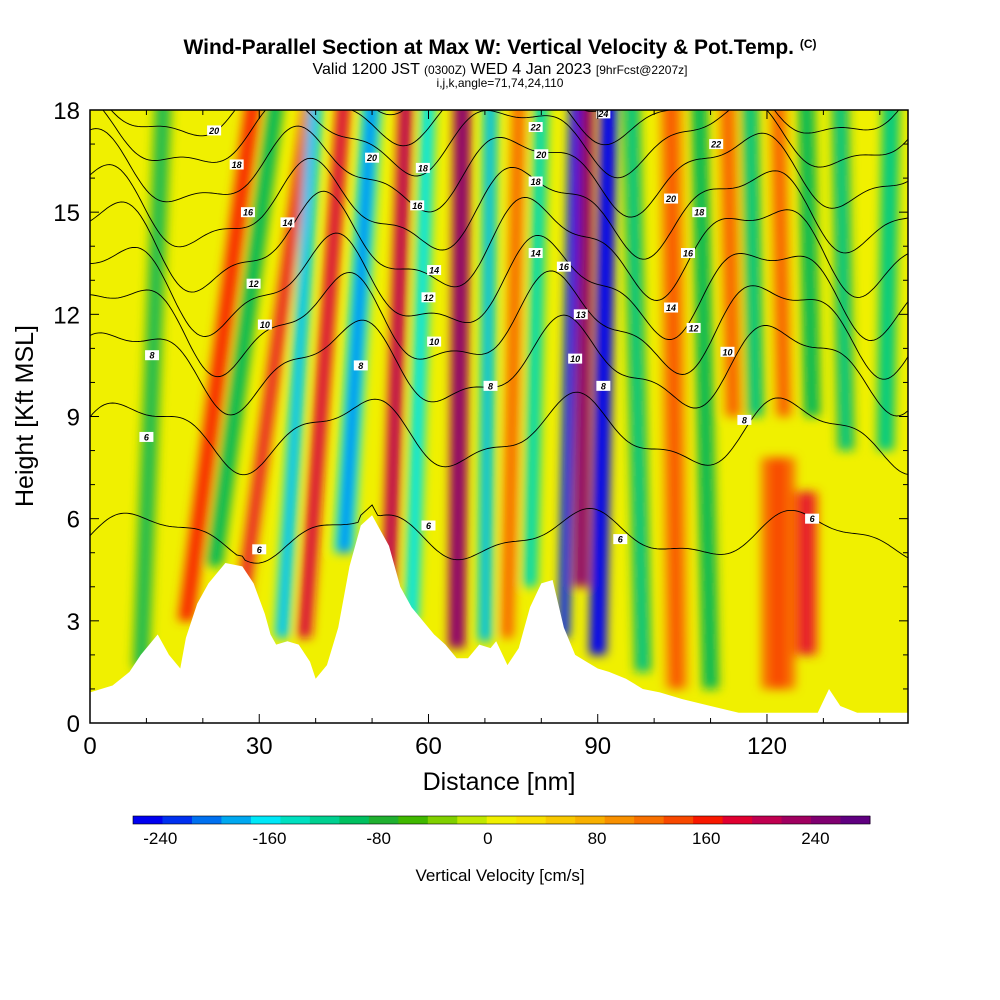 The image size is (1000, 1000). I want to click on colorbar-frame, so click(501, 820).